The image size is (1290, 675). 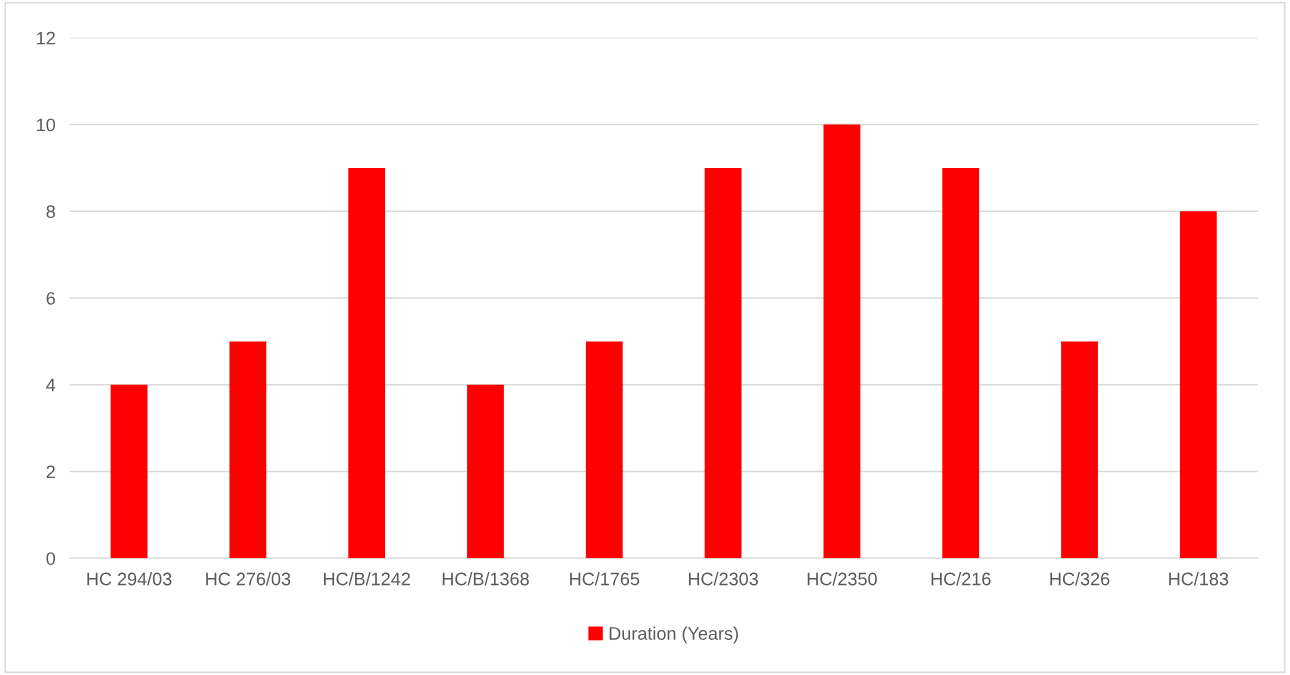 I want to click on x-tick-label: HC/1765, so click(x=605, y=579).